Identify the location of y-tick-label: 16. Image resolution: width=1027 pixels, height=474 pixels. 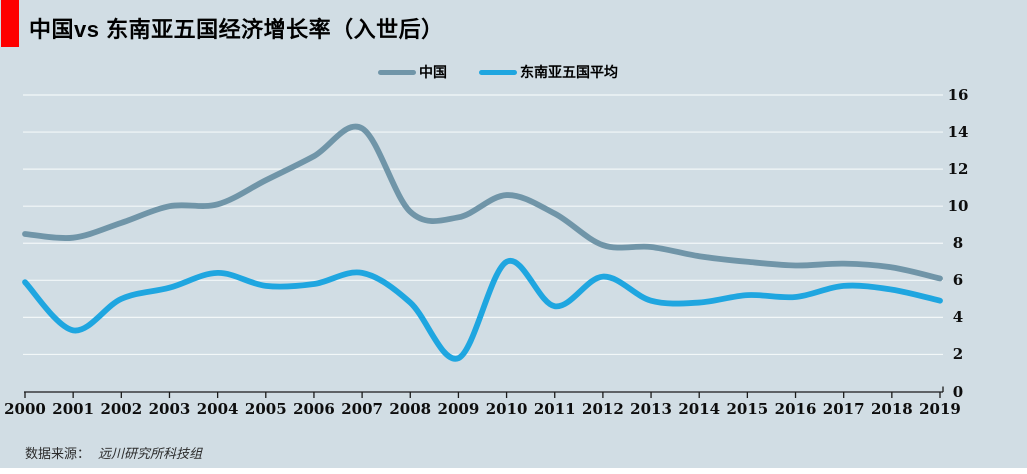
(958, 95).